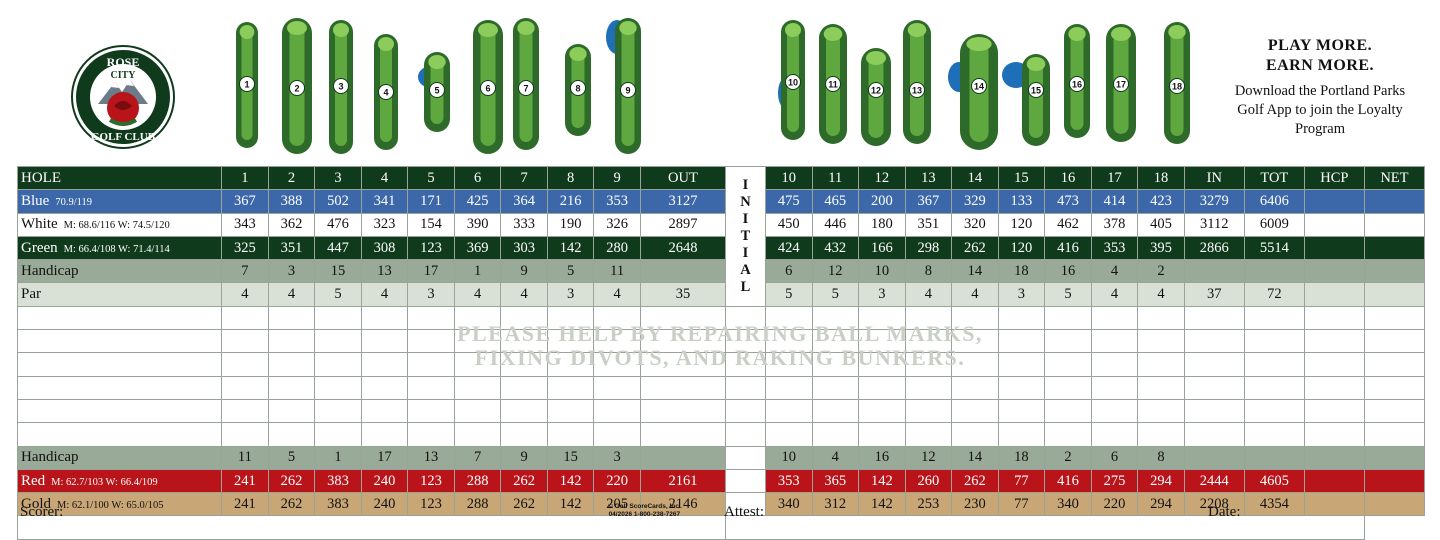 The height and width of the screenshot is (540, 1440). I want to click on red-tee-row-hcp, so click(1334, 481).